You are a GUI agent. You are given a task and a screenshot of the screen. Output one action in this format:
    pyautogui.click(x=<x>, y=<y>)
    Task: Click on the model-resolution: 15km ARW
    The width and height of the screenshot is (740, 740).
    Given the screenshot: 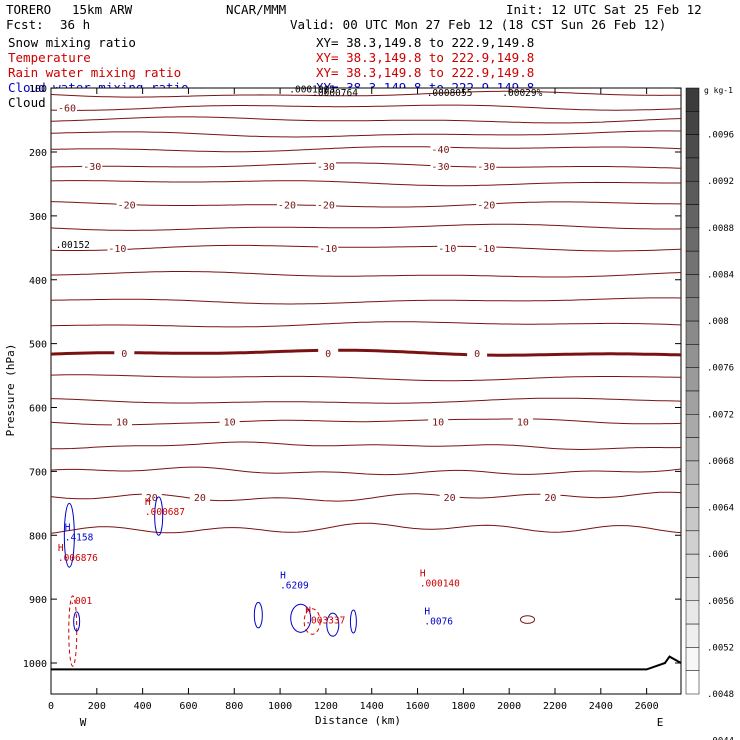 What is the action you would take?
    pyautogui.click(x=102, y=9)
    